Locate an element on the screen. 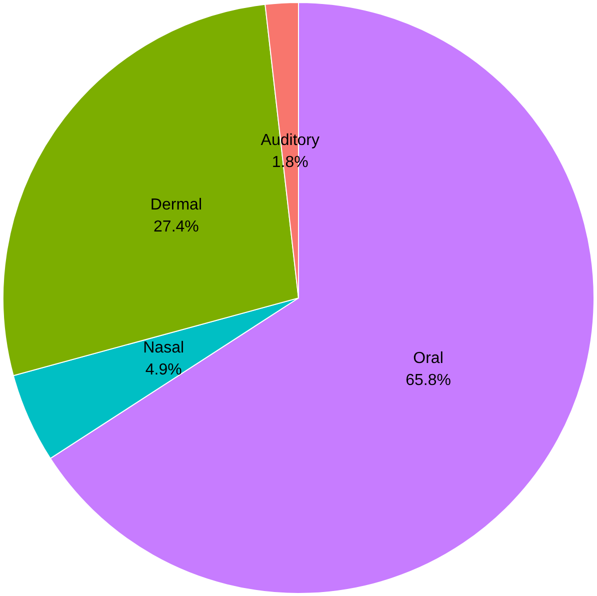 The width and height of the screenshot is (597, 596). data-label: 65.8% is located at coordinates (428, 381).